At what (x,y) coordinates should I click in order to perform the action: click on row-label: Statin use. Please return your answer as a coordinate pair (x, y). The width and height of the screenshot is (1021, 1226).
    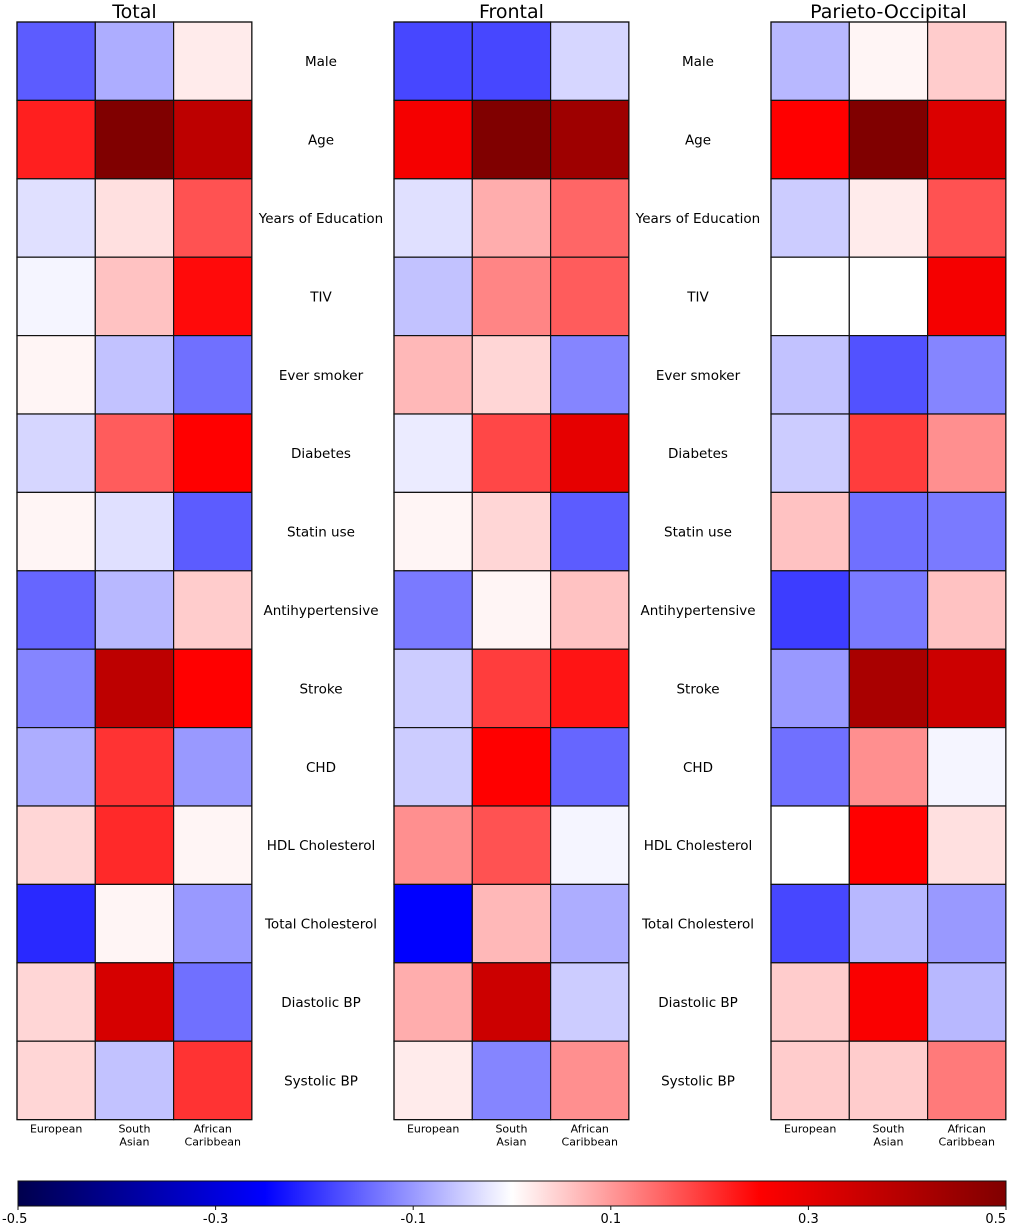
    Looking at the image, I should click on (321, 533).